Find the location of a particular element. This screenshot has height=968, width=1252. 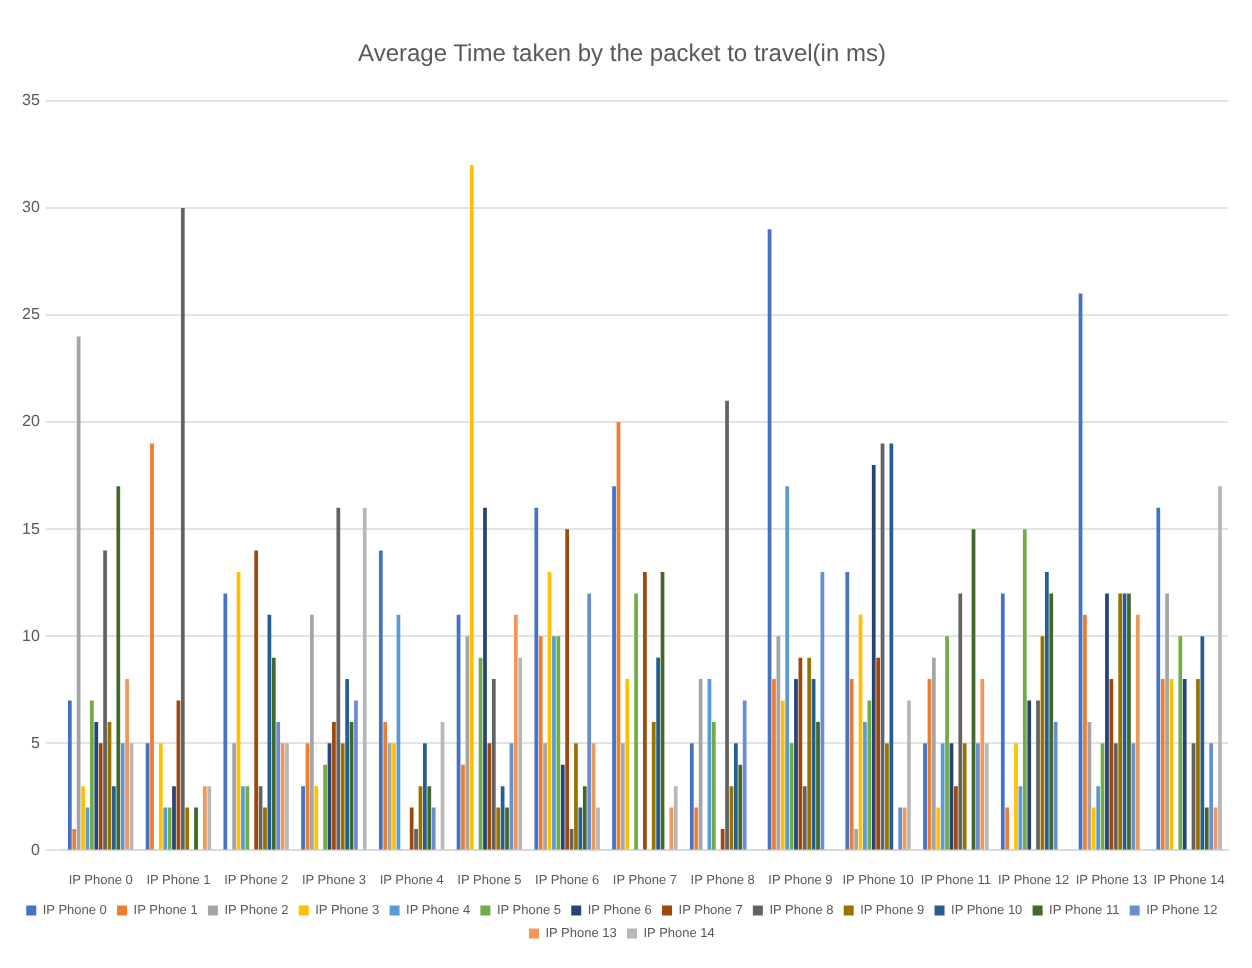

y-tick-label: 5 is located at coordinates (35, 742).